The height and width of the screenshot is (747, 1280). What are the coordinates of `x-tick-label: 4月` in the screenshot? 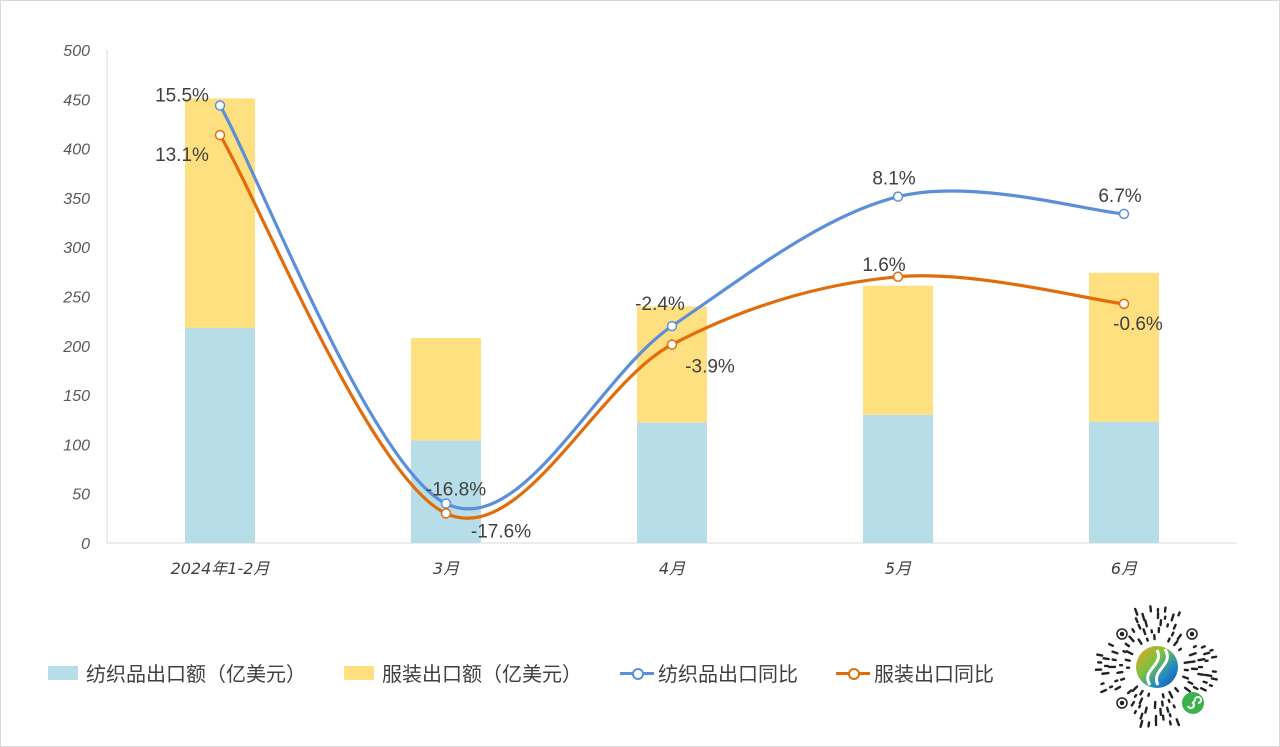 It's located at (672, 568).